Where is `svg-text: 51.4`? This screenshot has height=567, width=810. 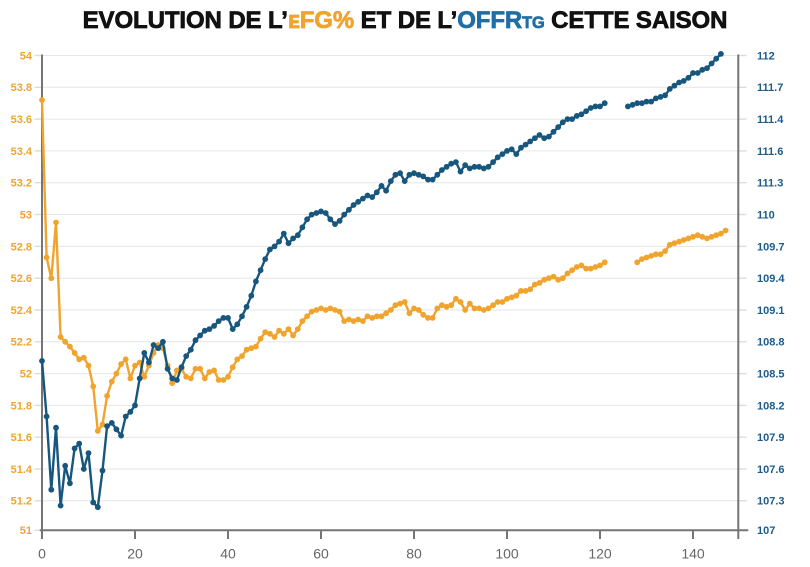 svg-text: 51.4 is located at coordinates (22, 470).